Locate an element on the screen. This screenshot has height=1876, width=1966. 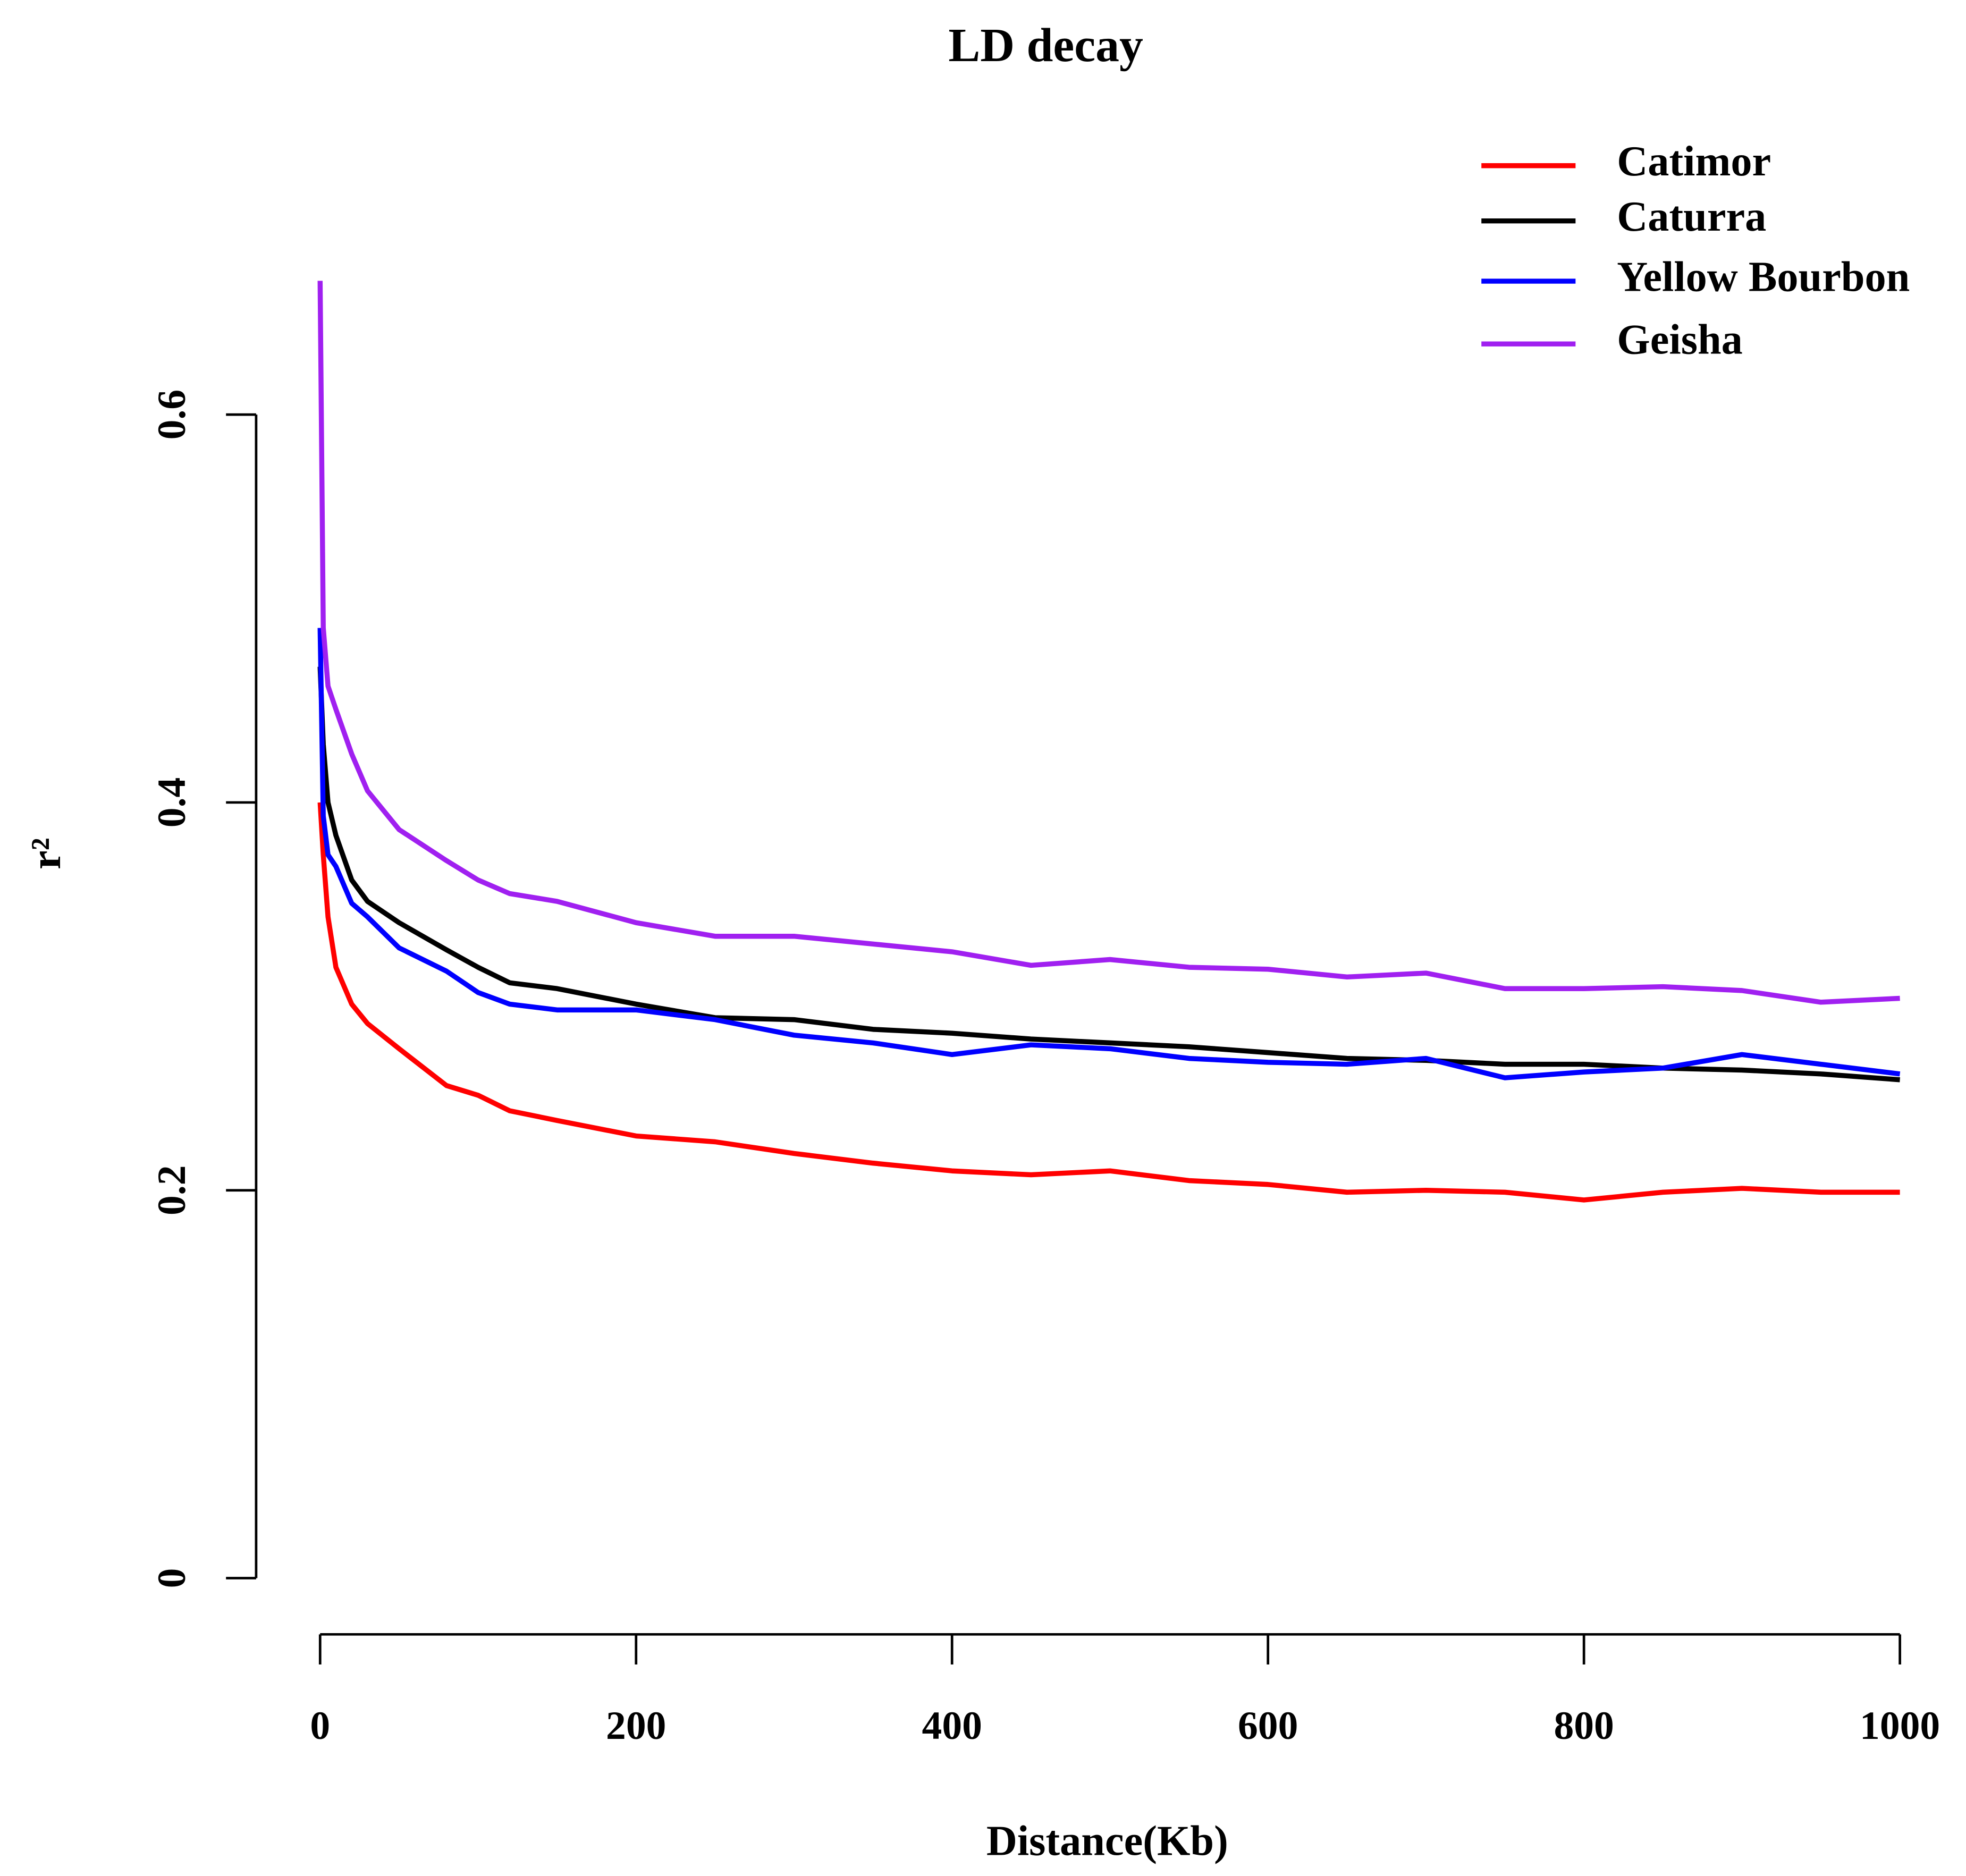
chart-title: LD decay is located at coordinates (1045, 45).